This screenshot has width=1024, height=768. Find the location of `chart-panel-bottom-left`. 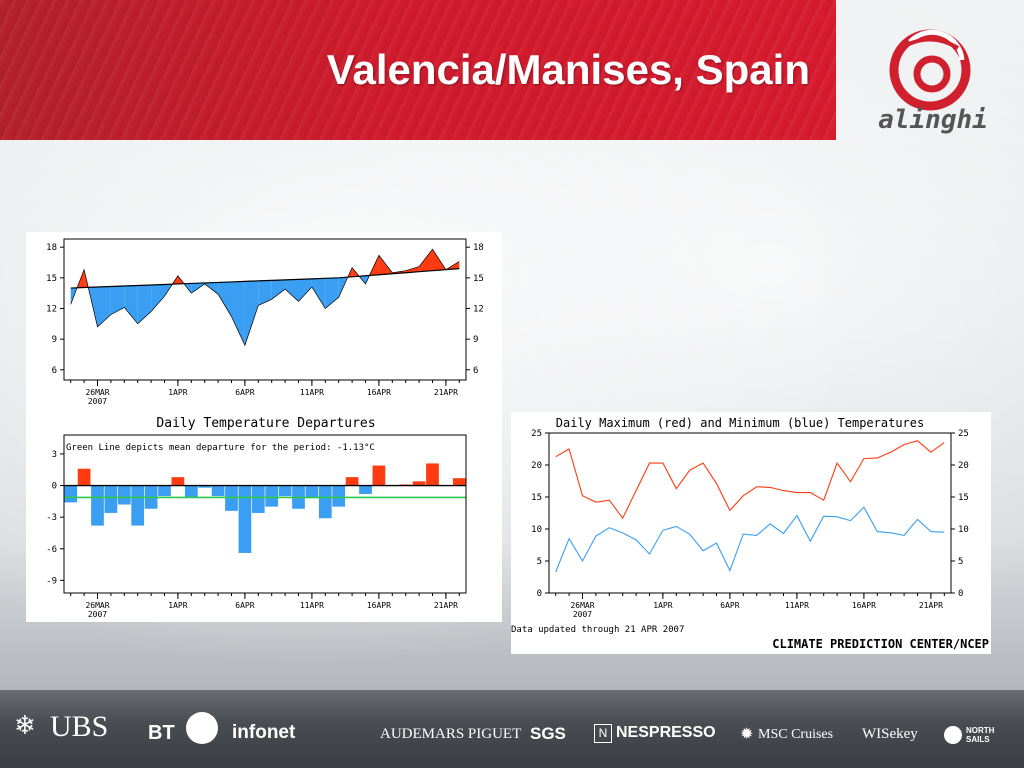

chart-panel-bottom-left is located at coordinates (264, 516).